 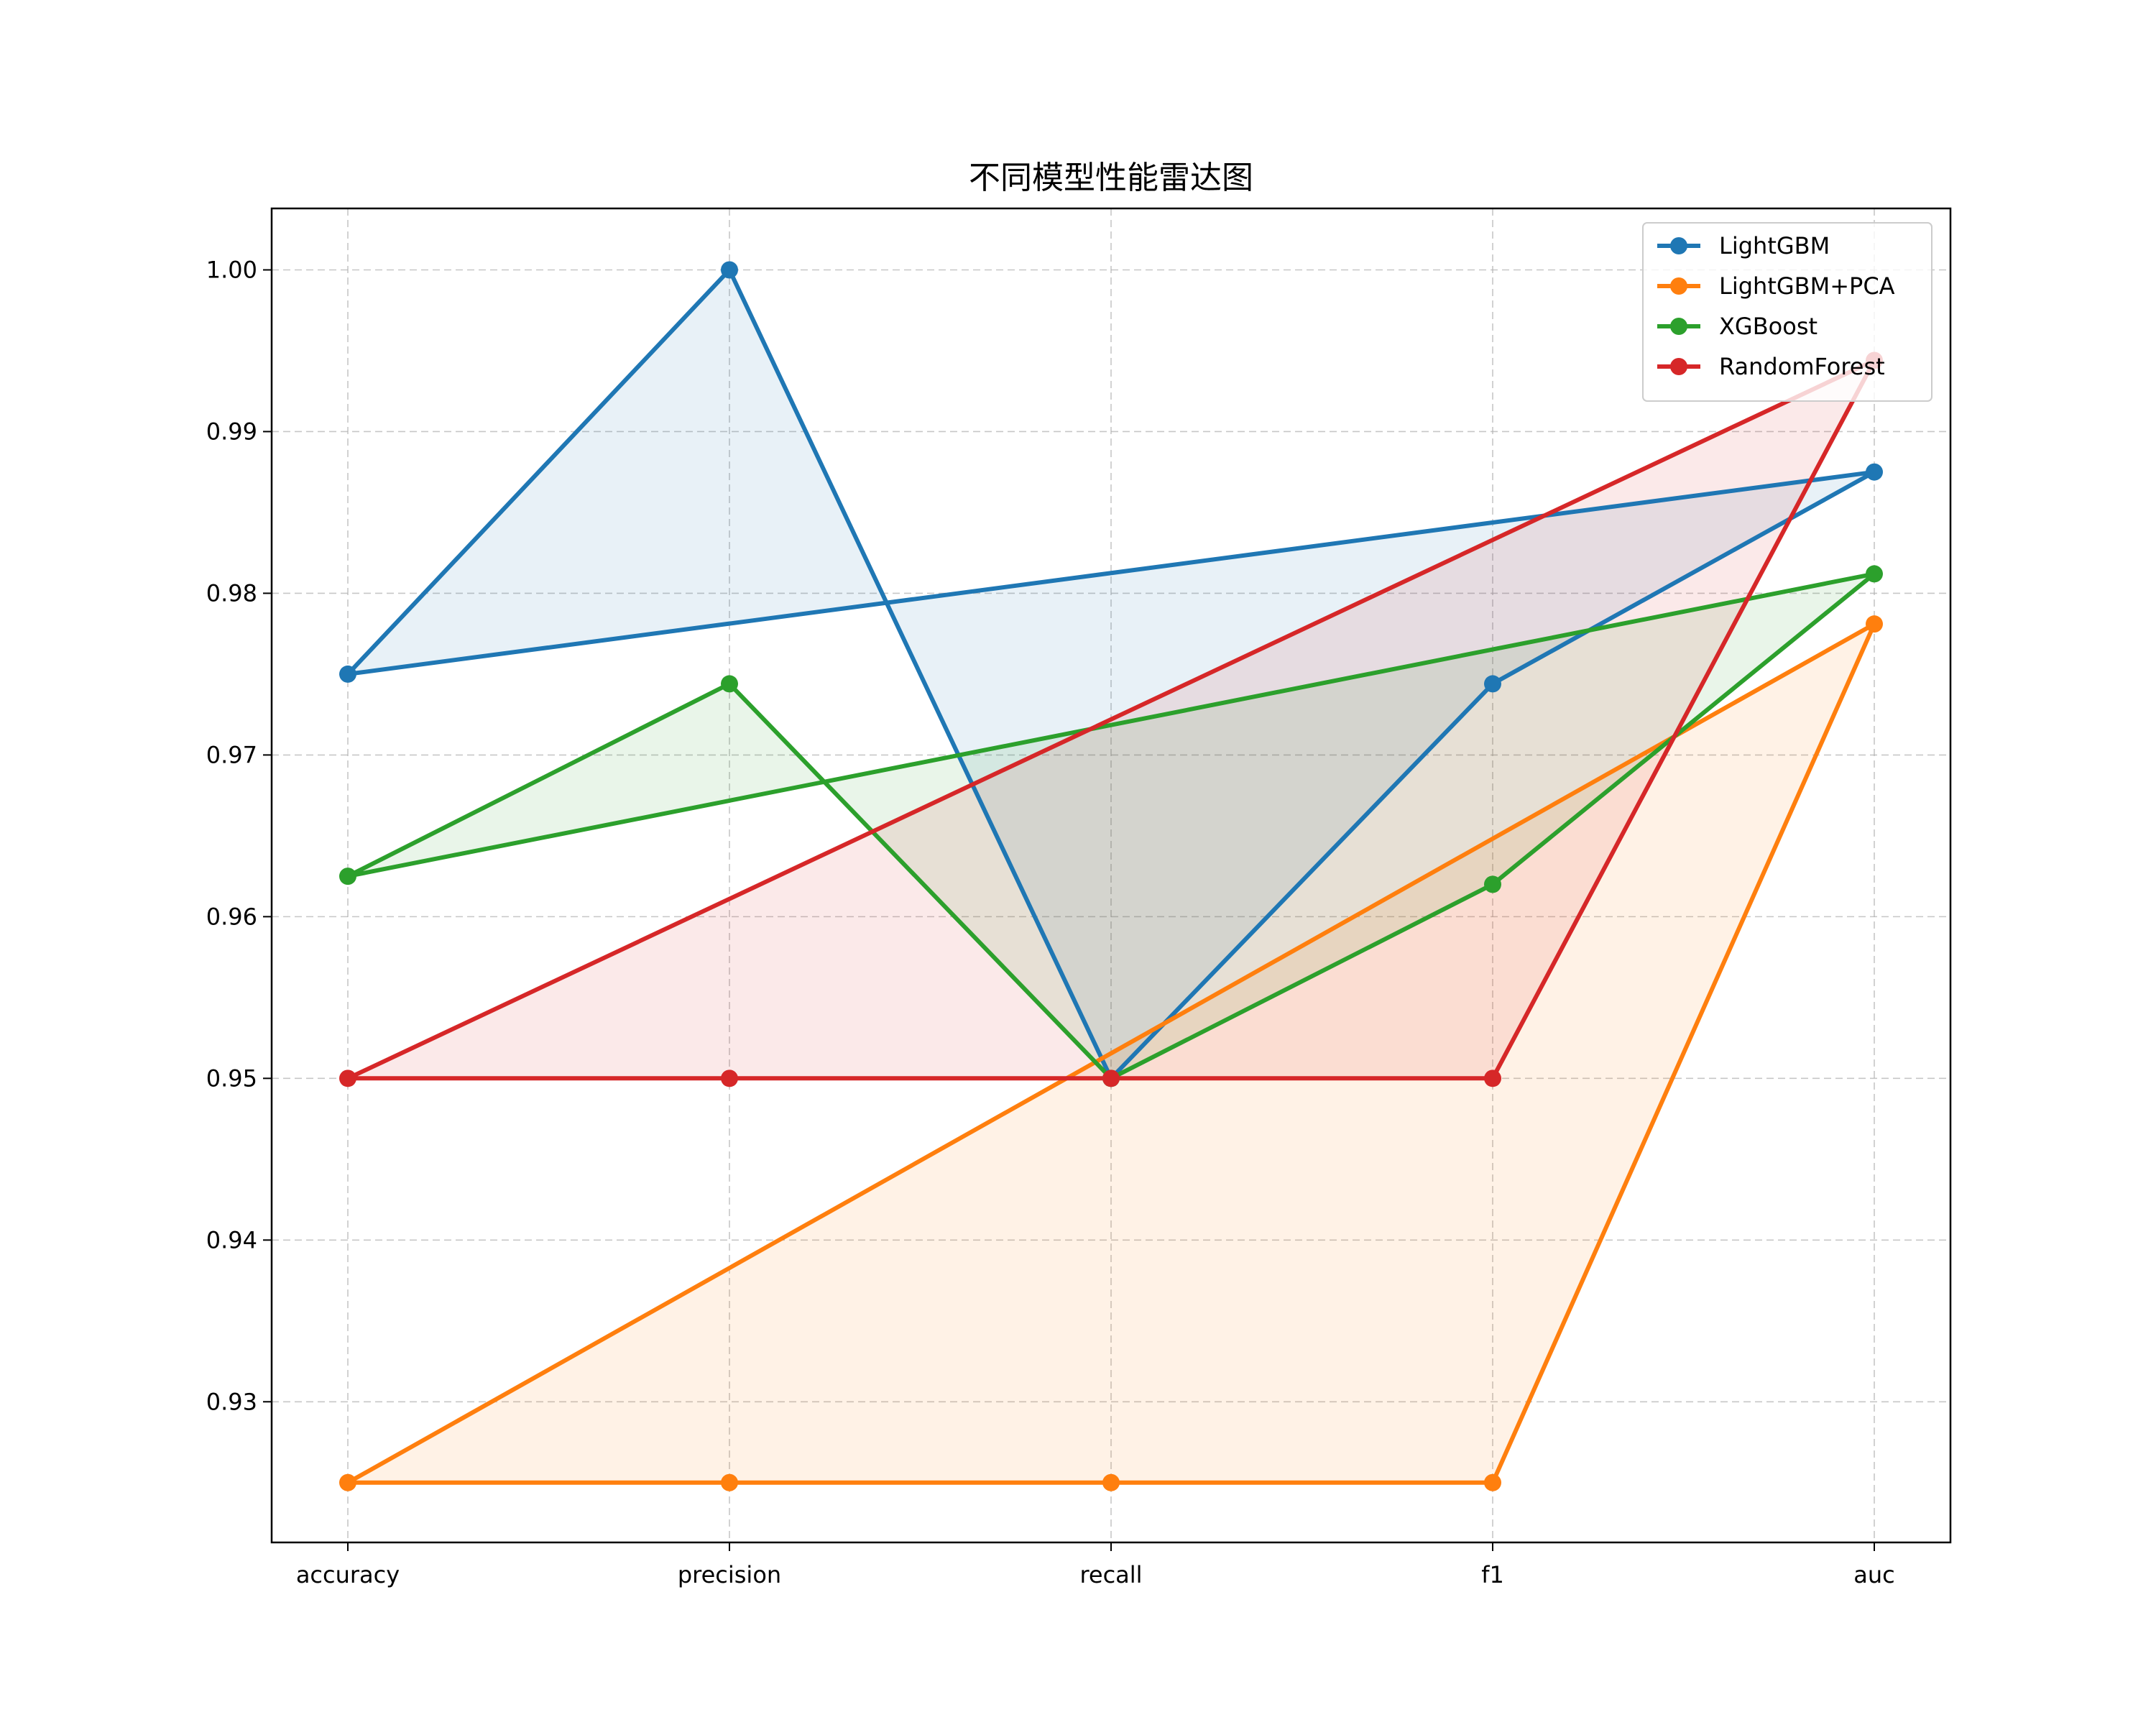 What do you see at coordinates (239, 835) in the screenshot?
I see `y-axis-ticks: 0.93 0.94 0.95 0.96 0.97 0.98 0.99 1.00` at bounding box center [239, 835].